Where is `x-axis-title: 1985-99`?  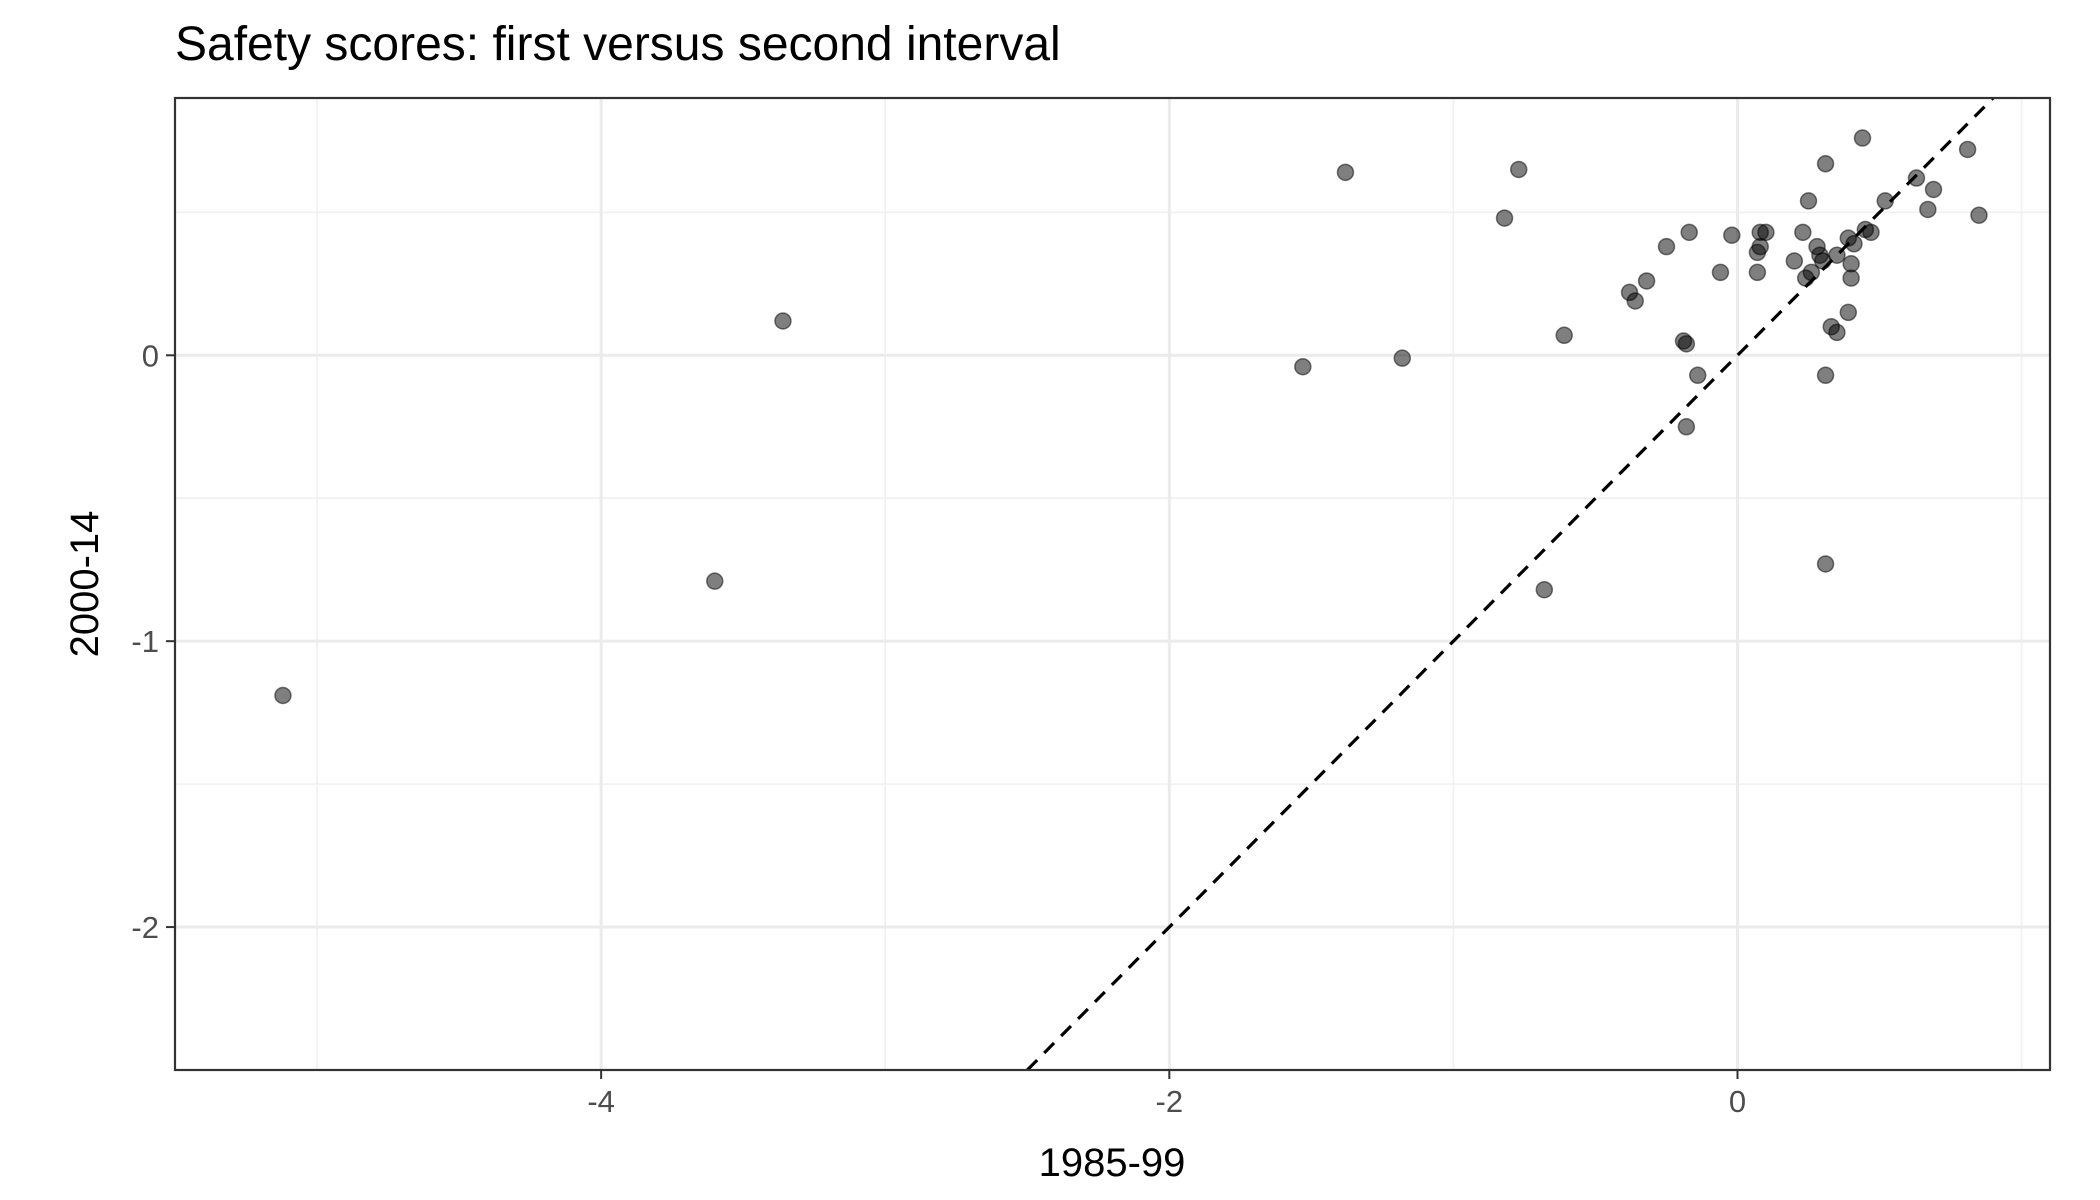 x-axis-title: 1985-99 is located at coordinates (1112, 1163).